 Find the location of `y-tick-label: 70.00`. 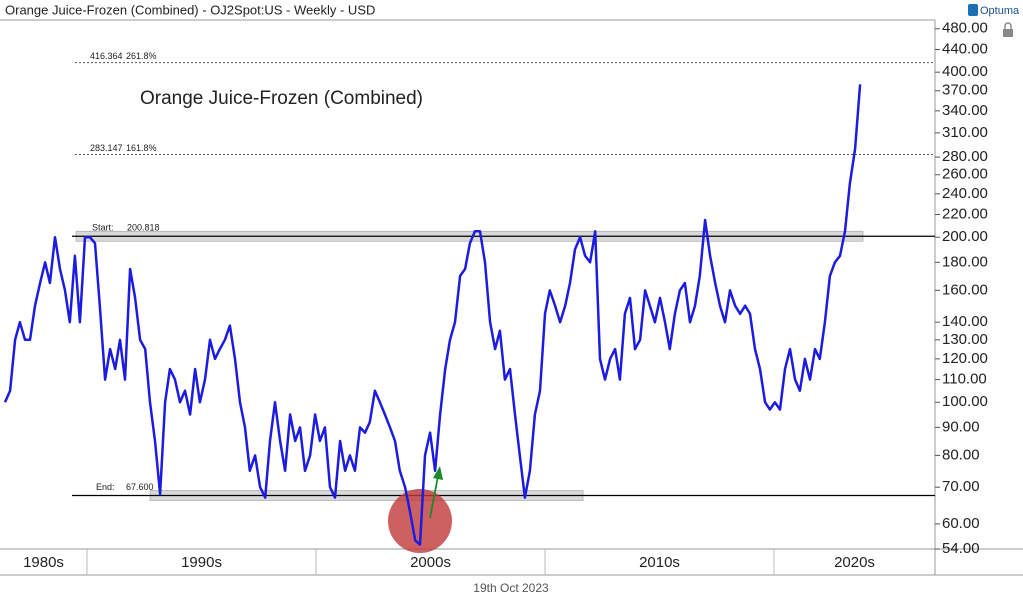

y-tick-label: 70.00 is located at coordinates (961, 486).